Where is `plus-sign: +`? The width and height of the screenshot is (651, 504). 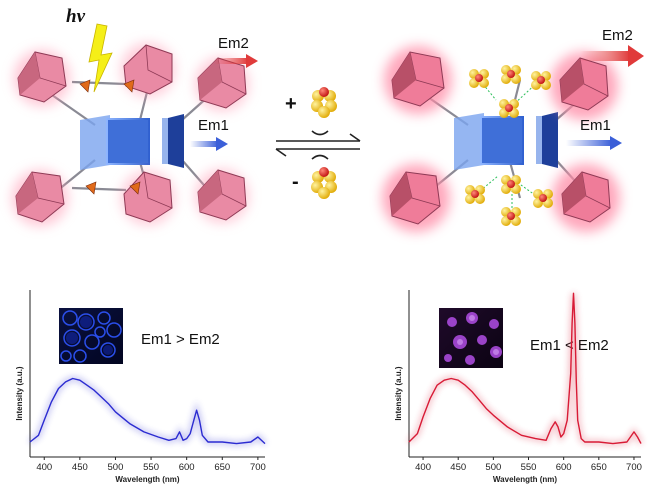 plus-sign: + is located at coordinates (291, 104).